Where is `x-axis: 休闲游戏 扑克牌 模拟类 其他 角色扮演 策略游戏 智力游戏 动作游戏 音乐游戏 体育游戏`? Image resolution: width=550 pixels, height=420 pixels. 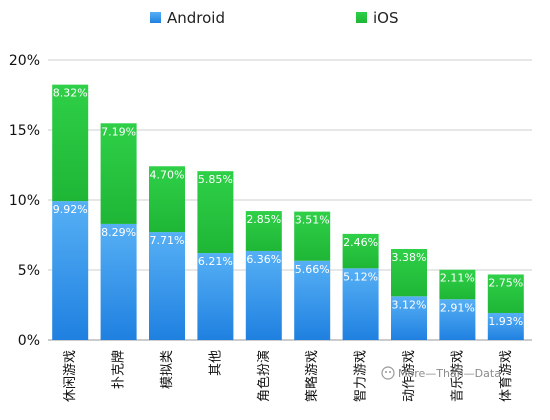 x-axis: 休闲游戏 扑克牌 模拟类 其他 角色扮演 策略游戏 智力游戏 动作游戏 音乐游戏 体育游戏 is located at coordinates (288, 376).